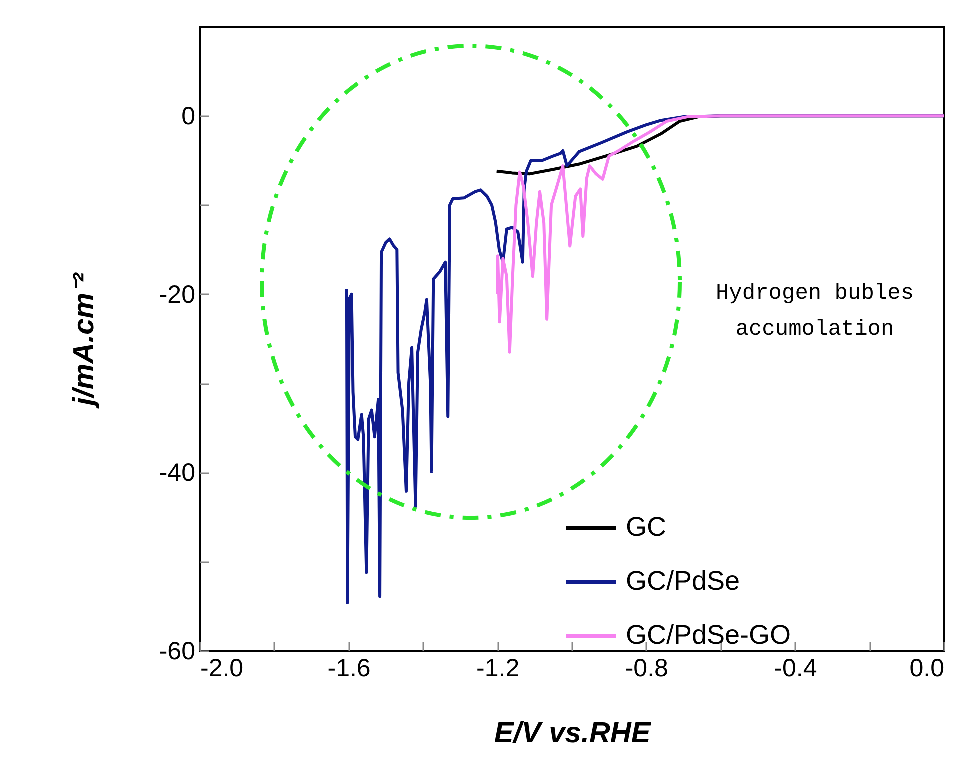  I want to click on y-tick-label: -60, so click(177, 652).